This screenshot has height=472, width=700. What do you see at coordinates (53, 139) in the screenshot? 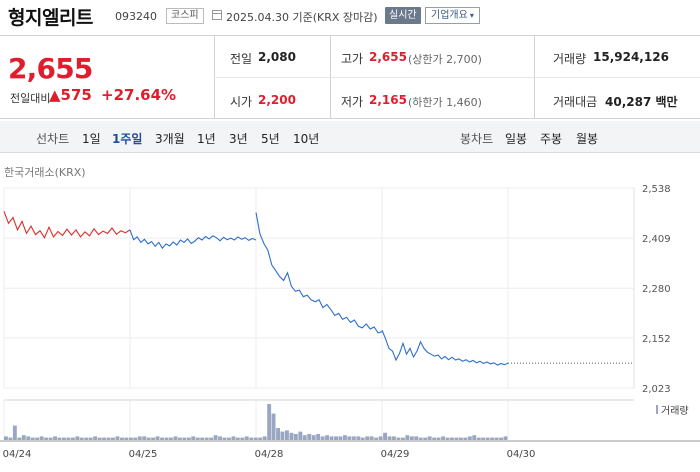
I see `line-chart-label: 선차트` at bounding box center [53, 139].